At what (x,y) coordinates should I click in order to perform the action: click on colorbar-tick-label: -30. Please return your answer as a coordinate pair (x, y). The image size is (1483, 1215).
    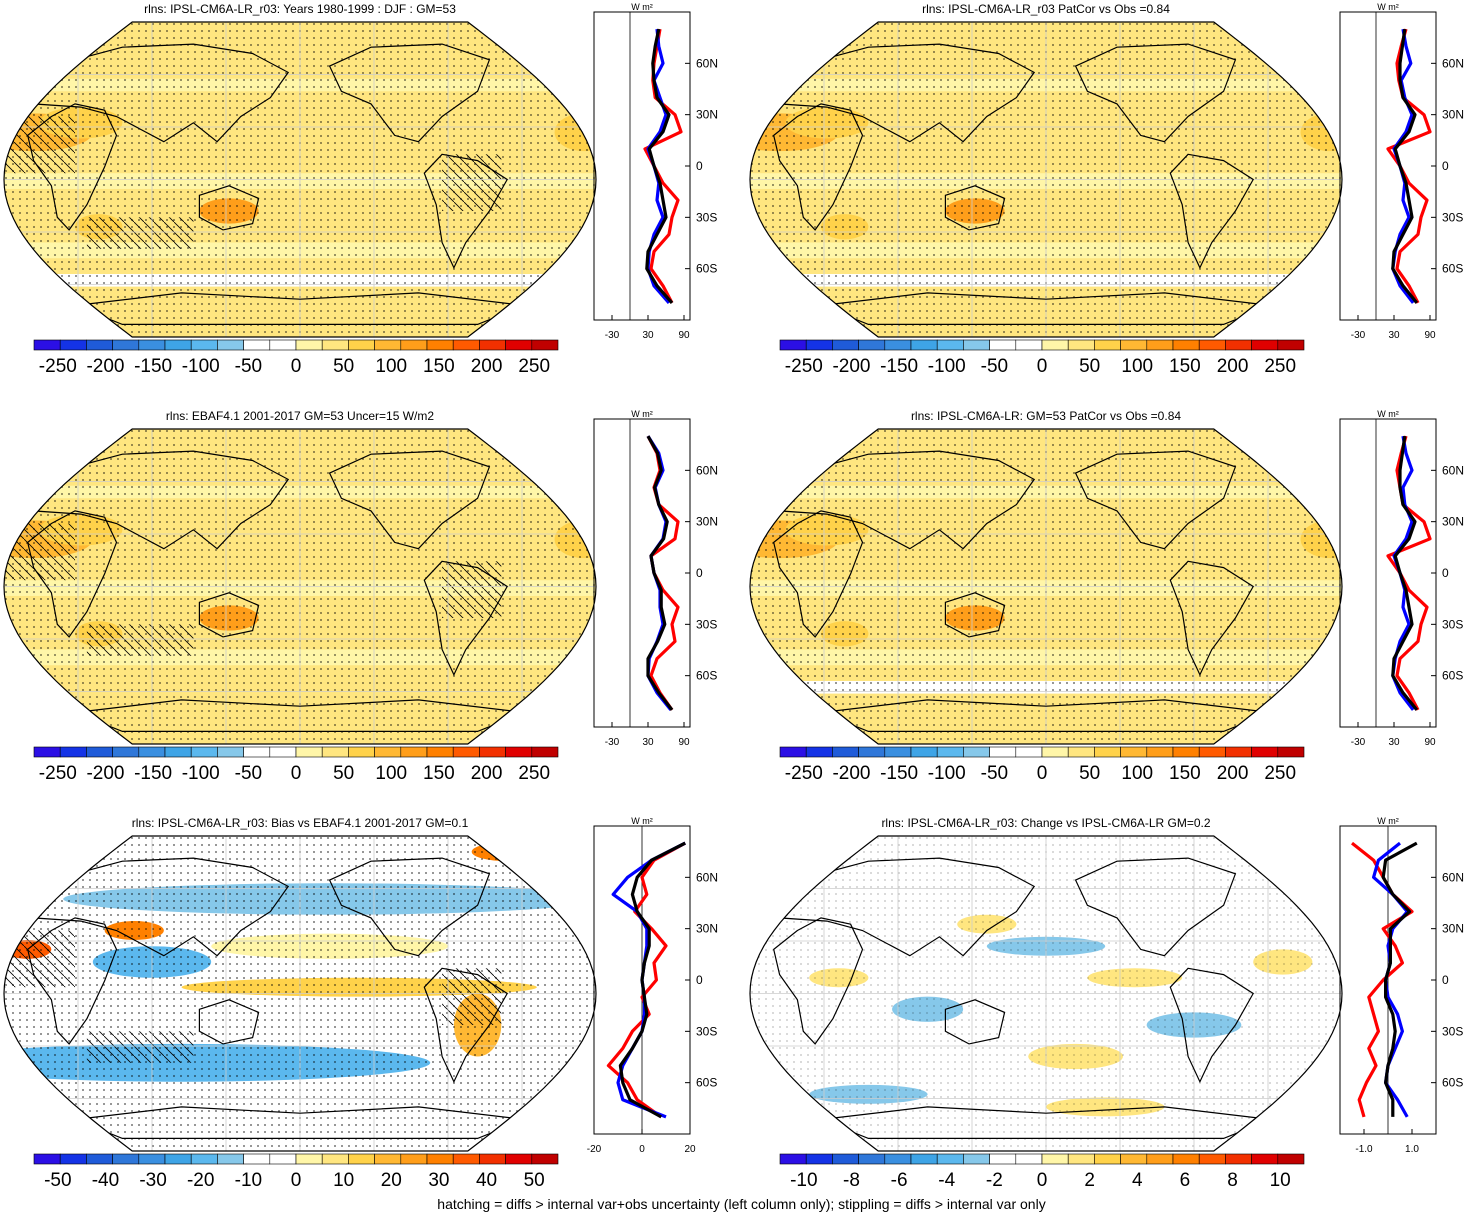
    Looking at the image, I should click on (152, 1180).